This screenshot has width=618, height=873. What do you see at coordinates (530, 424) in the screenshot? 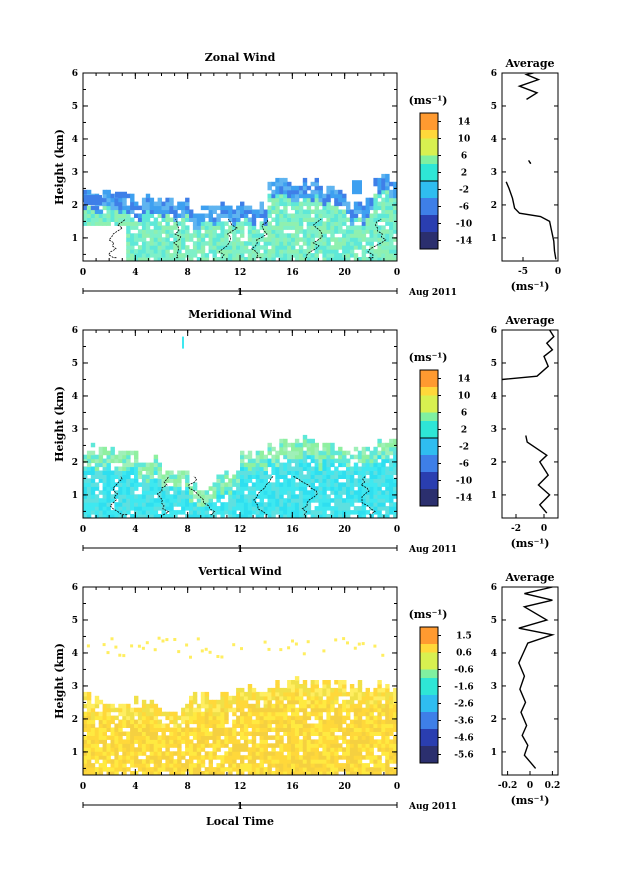
I see `profile-frame` at bounding box center [530, 424].